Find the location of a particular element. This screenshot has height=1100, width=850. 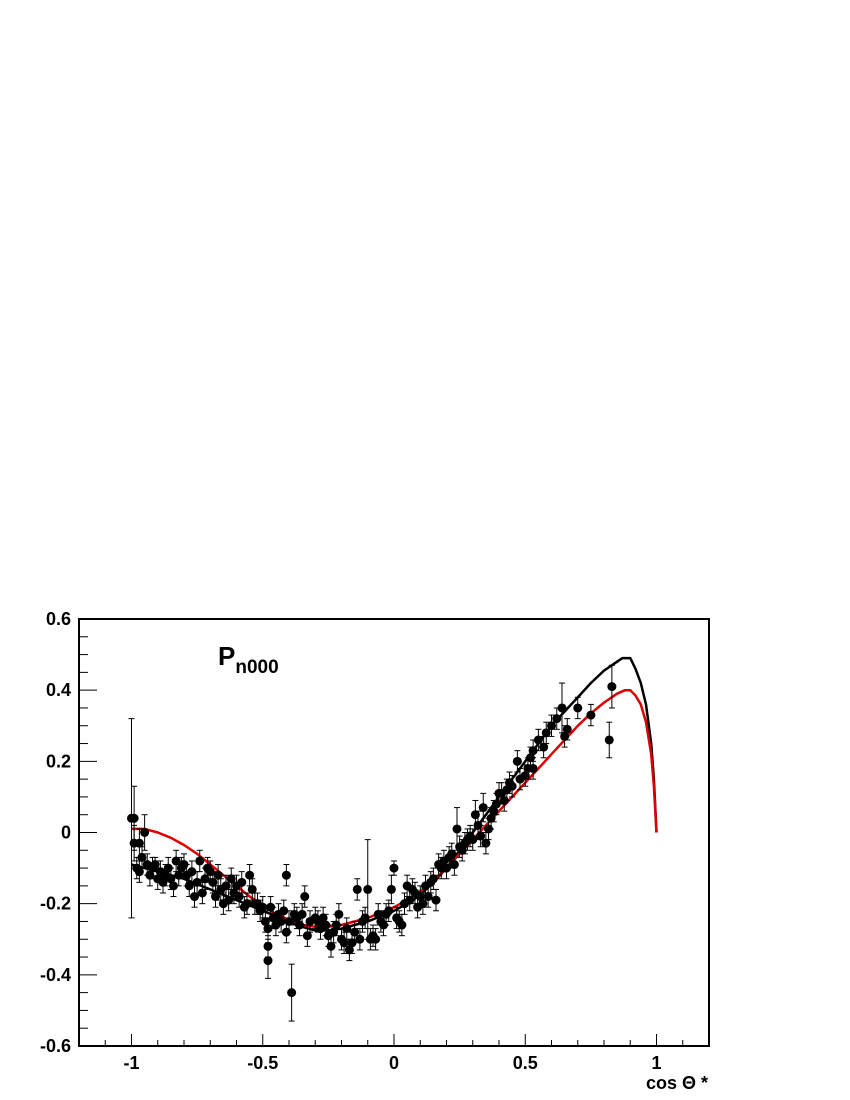

y-tick-label: -0.2 is located at coordinates (55, 904).